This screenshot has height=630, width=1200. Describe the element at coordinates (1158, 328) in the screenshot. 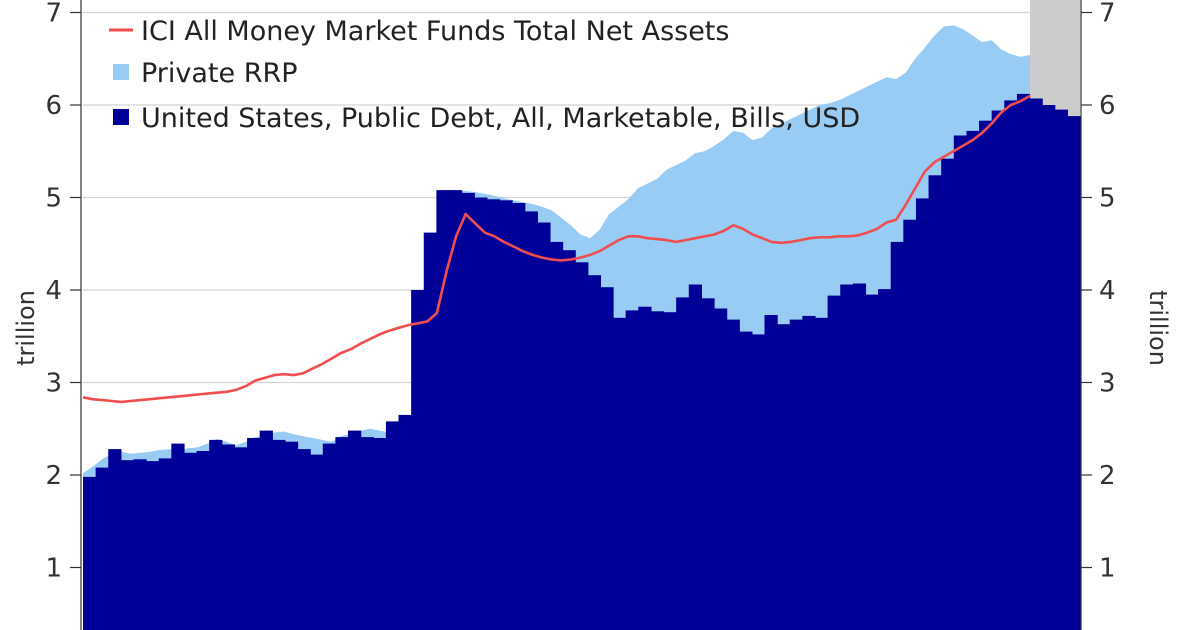

I see `right-axis-title: trillion` at that location.